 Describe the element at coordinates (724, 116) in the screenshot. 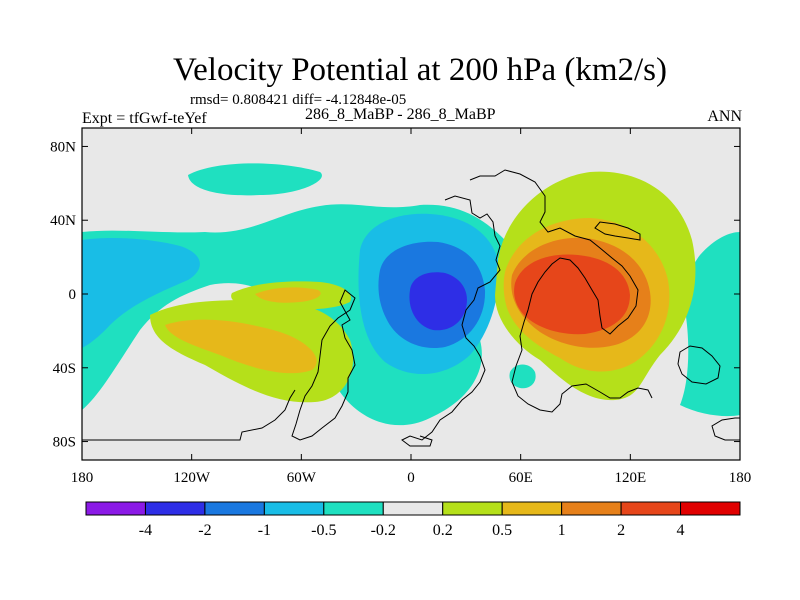

I see `season-label: ANN` at that location.